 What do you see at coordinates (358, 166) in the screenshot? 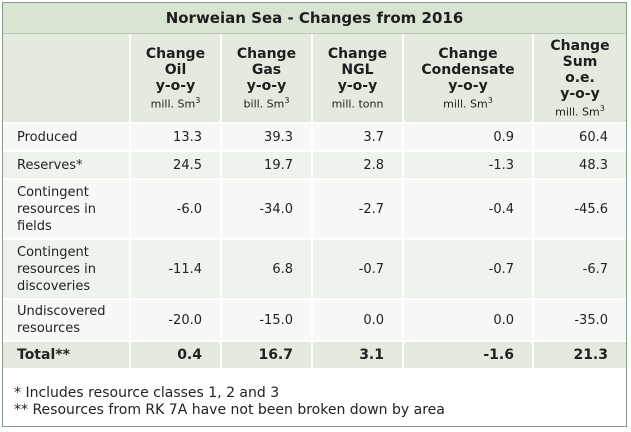
I see `cell-value: 2.8` at bounding box center [358, 166].